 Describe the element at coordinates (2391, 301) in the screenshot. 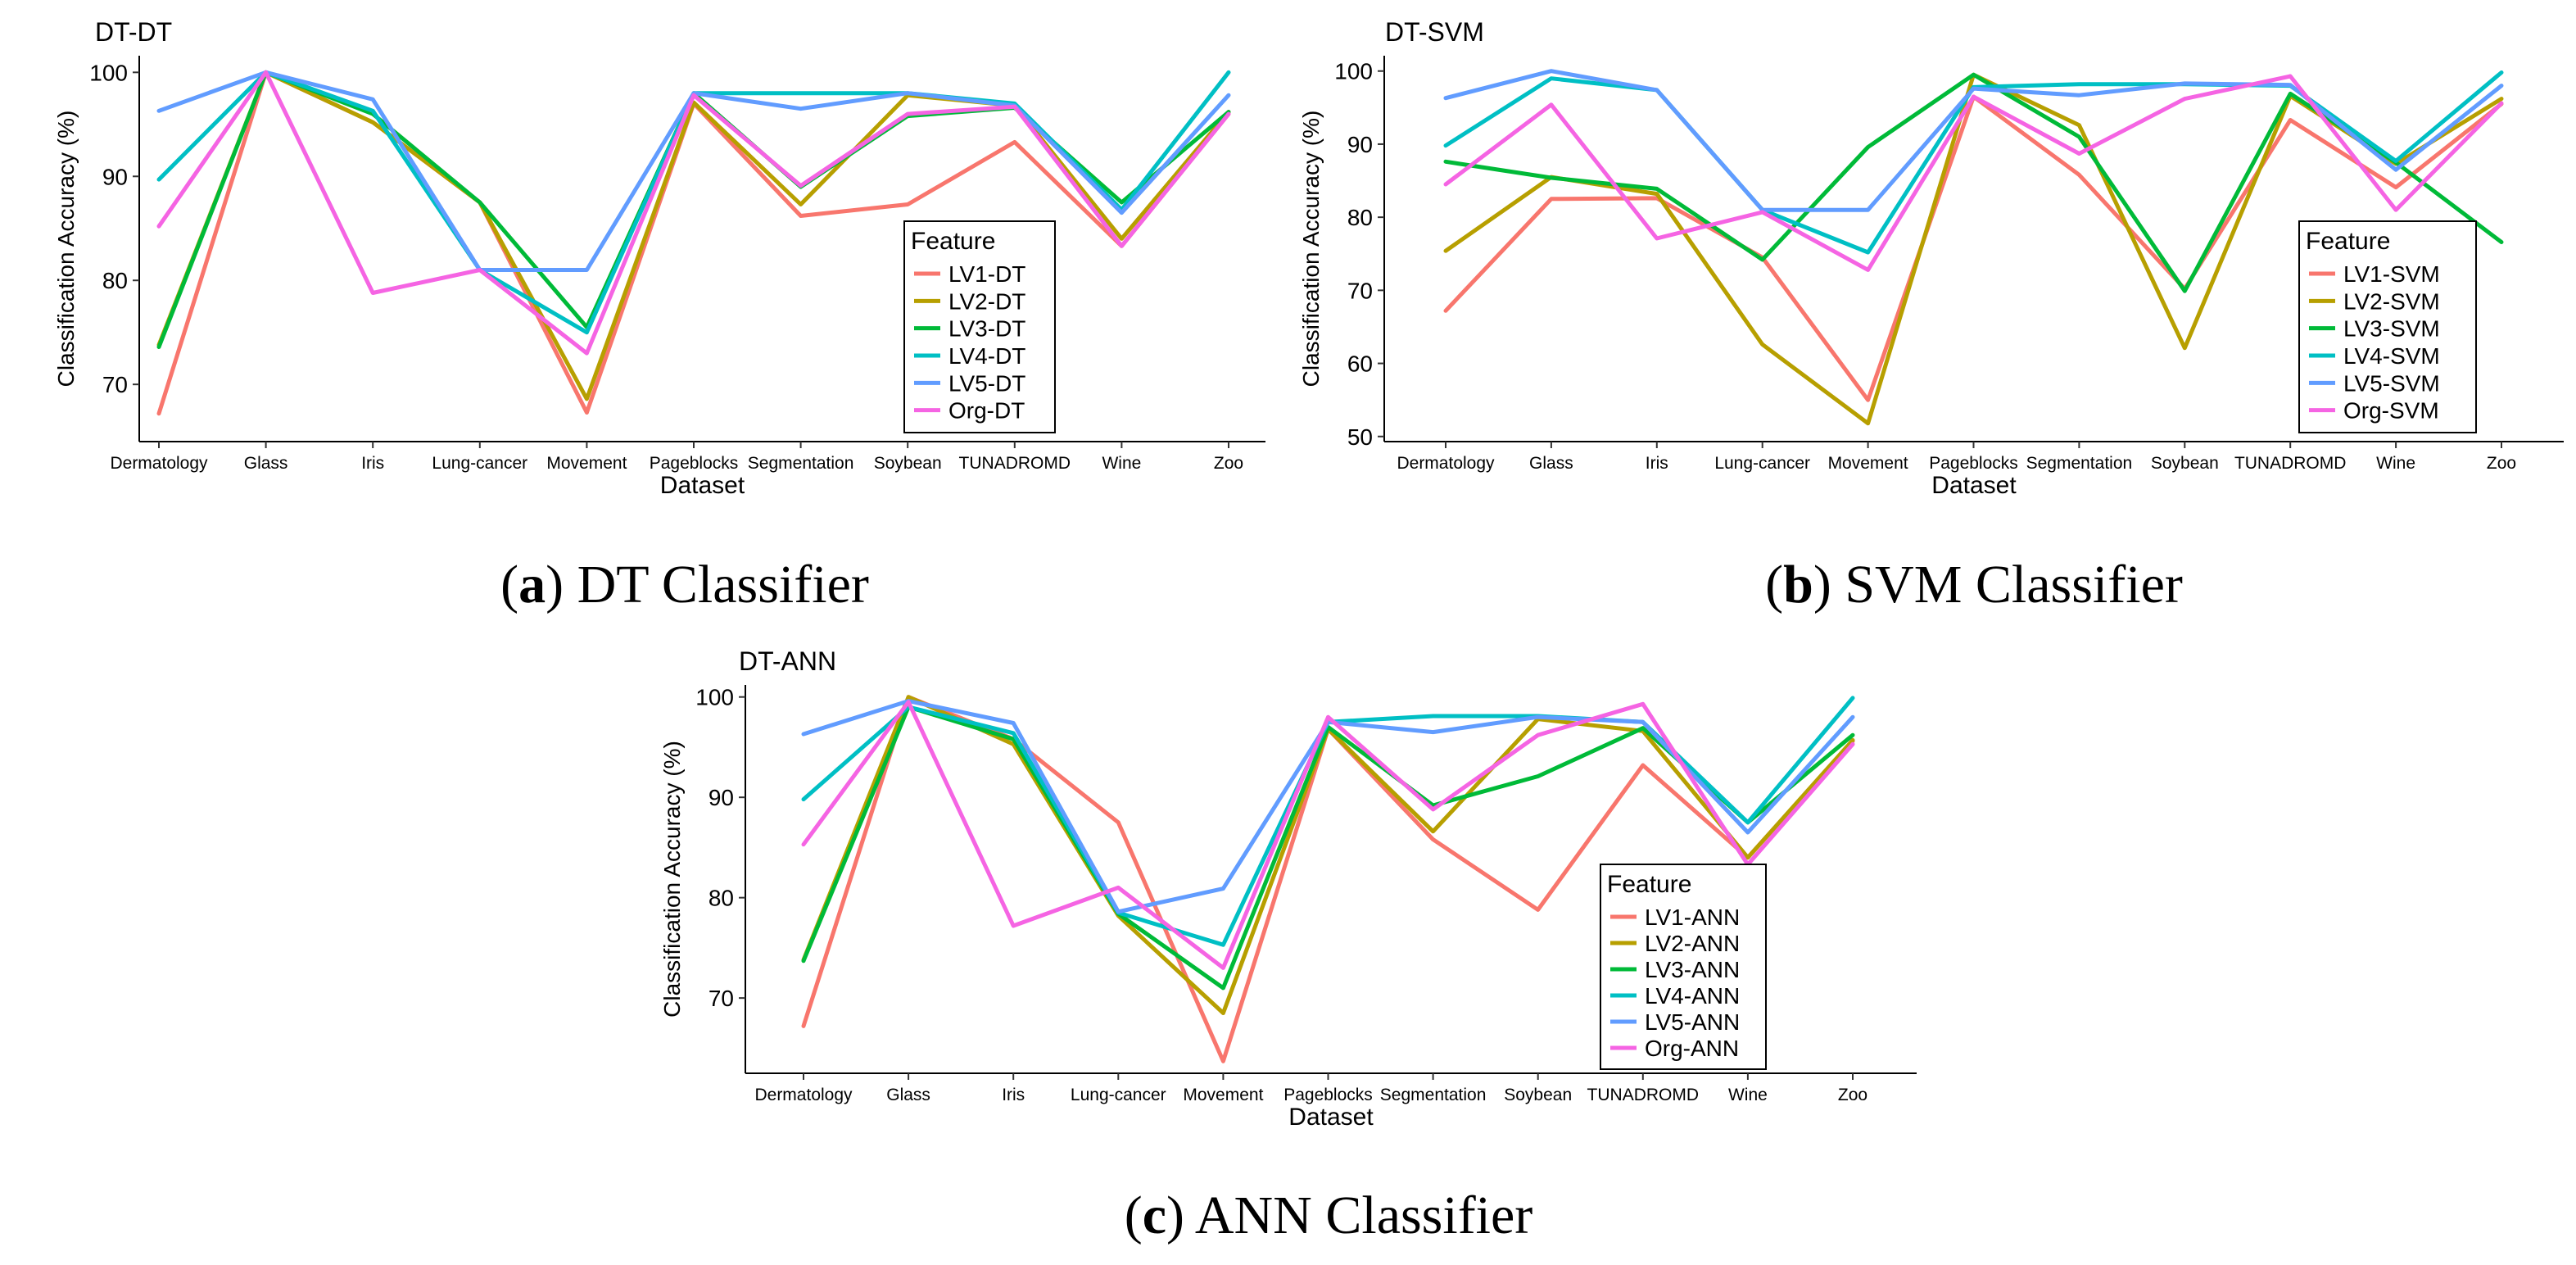

I see `legend-label: LV2-SVM` at that location.